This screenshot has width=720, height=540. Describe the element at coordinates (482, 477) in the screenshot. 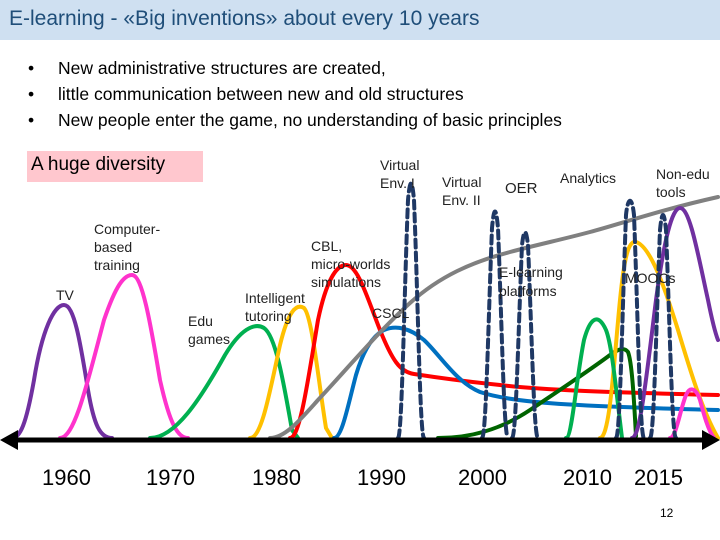

I see `year-label: 2000` at that location.